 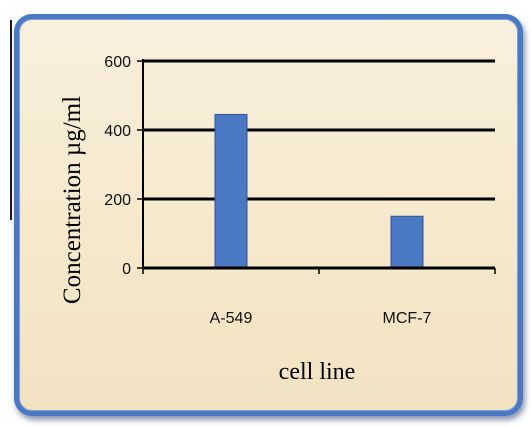 What do you see at coordinates (117, 62) in the screenshot?
I see `y-tick-label: 600` at bounding box center [117, 62].